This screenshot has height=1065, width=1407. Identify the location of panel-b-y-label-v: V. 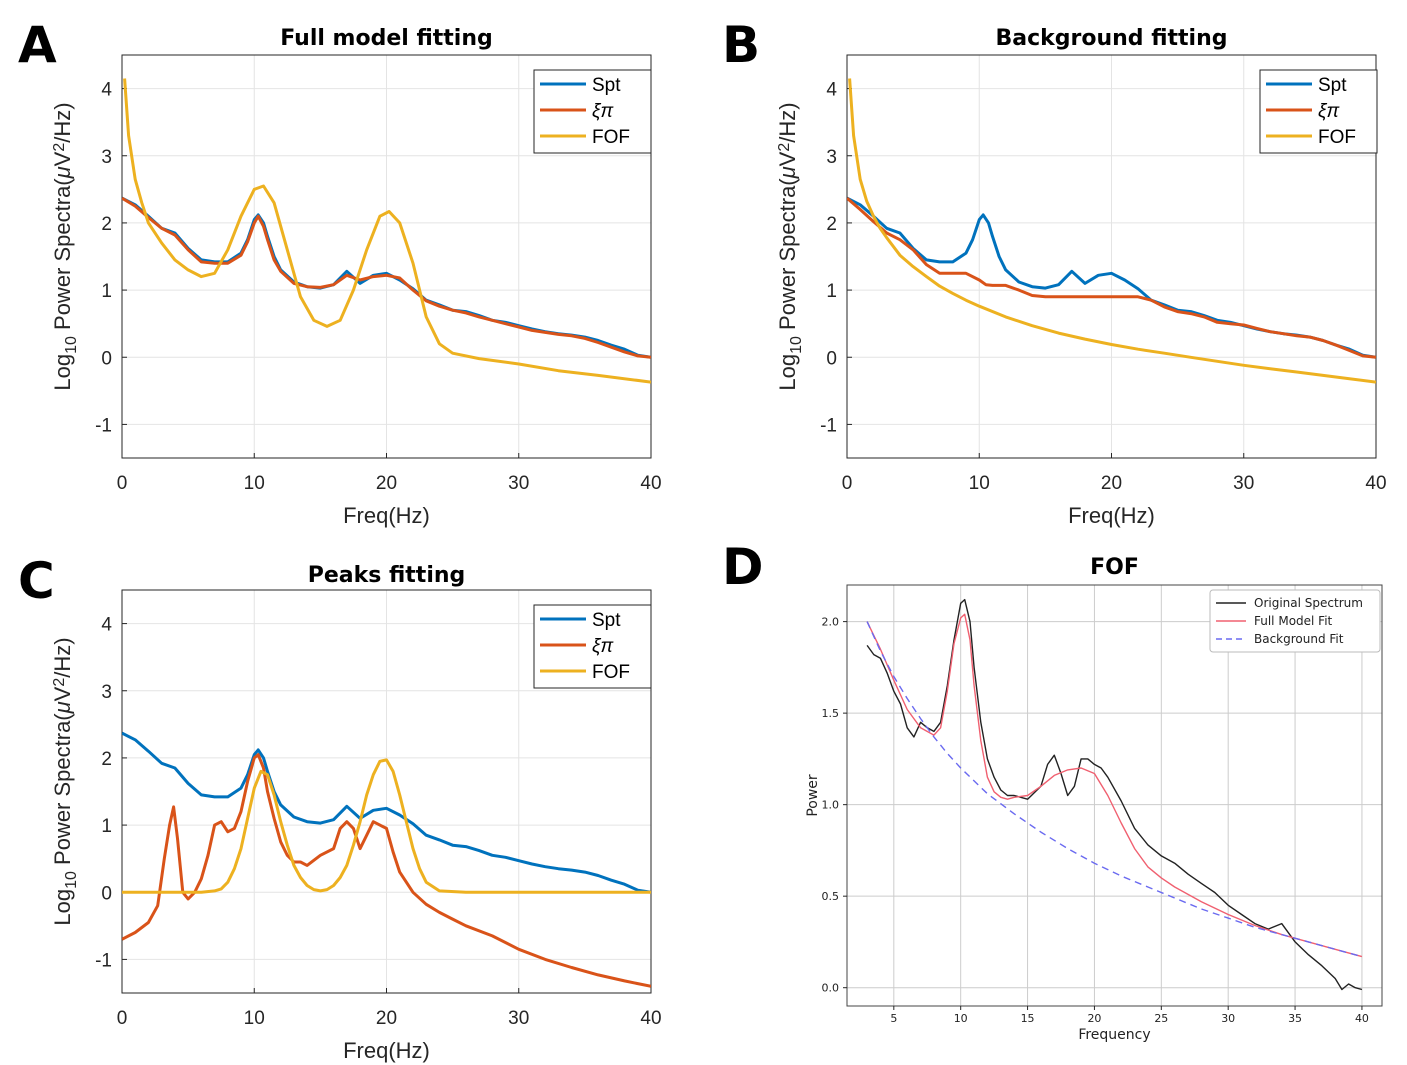
(787, 158).